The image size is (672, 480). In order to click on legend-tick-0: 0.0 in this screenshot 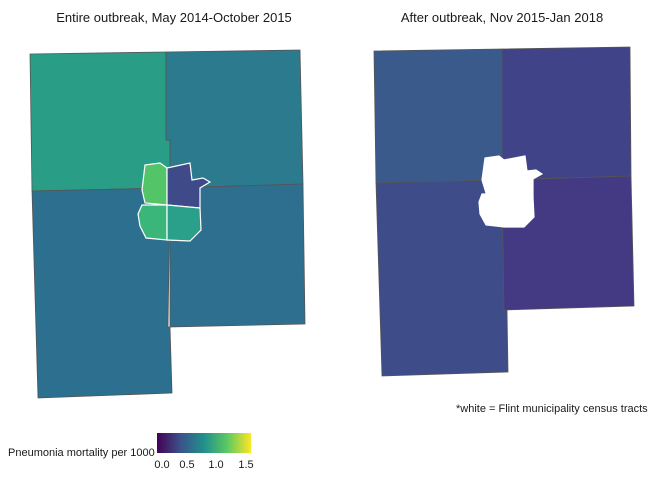, I will do `click(162, 465)`.